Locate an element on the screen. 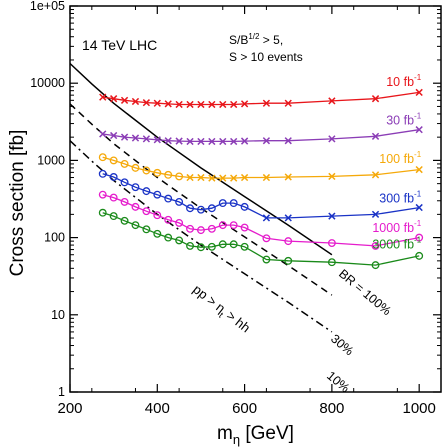  x-axis-label-main: m is located at coordinates (225, 433).